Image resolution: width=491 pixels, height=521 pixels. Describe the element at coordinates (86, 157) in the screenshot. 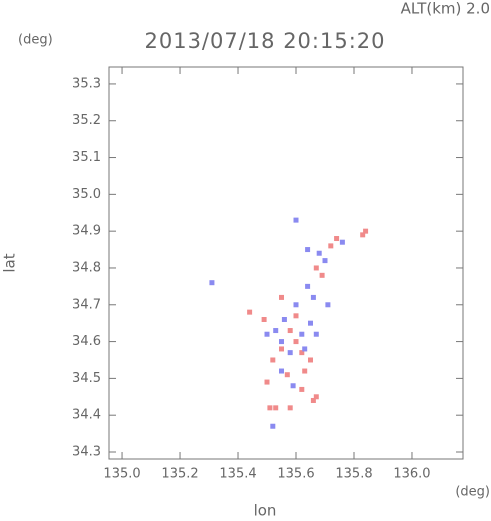

I see `y-tick-label: 35.1` at that location.